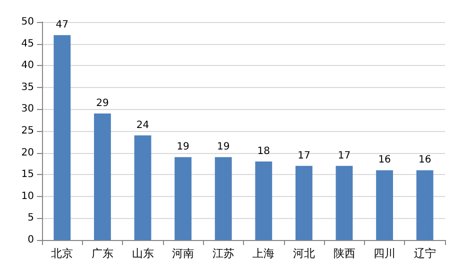 The width and height of the screenshot is (465, 278). Describe the element at coordinates (62, 25) in the screenshot. I see `data-label: 47` at that location.